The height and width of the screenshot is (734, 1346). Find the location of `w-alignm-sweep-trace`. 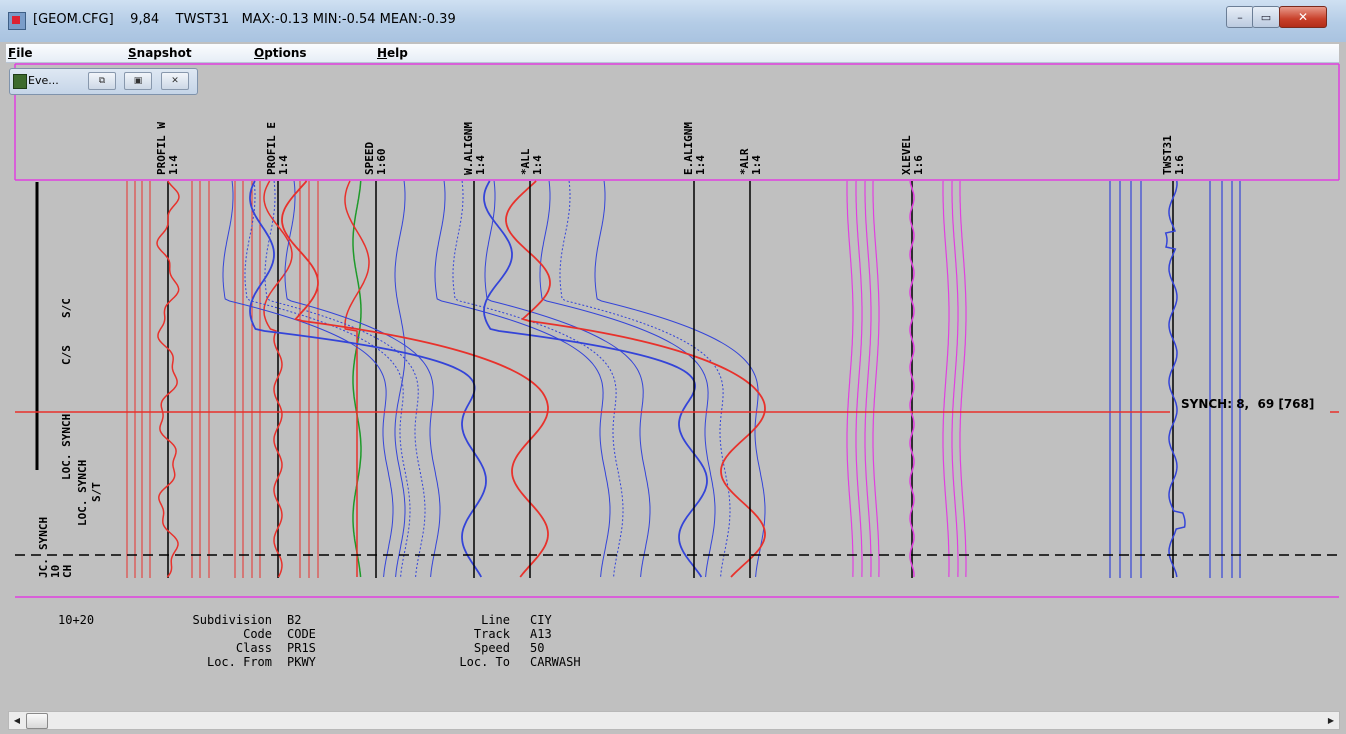

w-alignm-sweep-trace is located at coordinates (415, 379).